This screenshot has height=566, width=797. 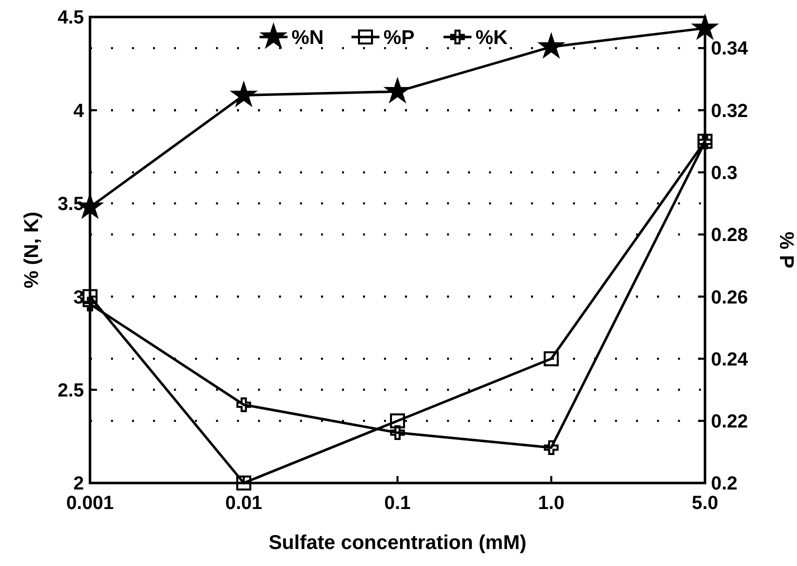 What do you see at coordinates (729, 422) in the screenshot?
I see `y2-tick-label: 0.22` at bounding box center [729, 422].